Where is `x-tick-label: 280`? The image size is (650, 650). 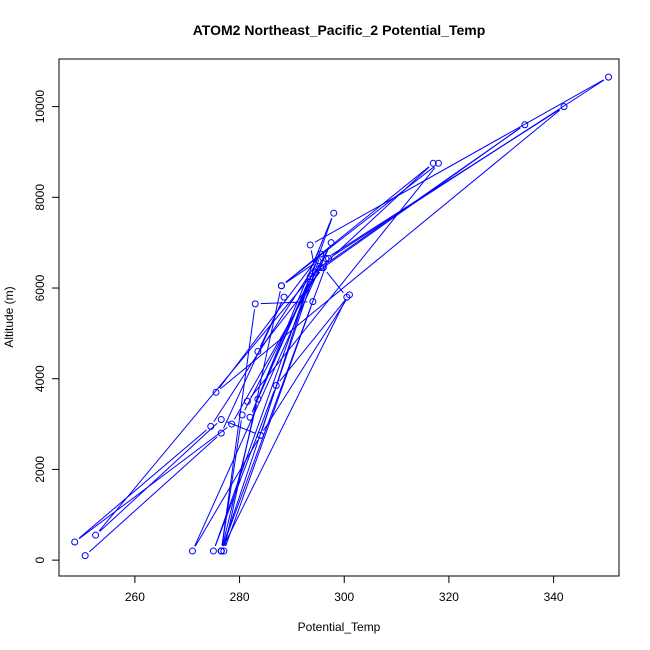 x-tick-label: 280 is located at coordinates (240, 597).